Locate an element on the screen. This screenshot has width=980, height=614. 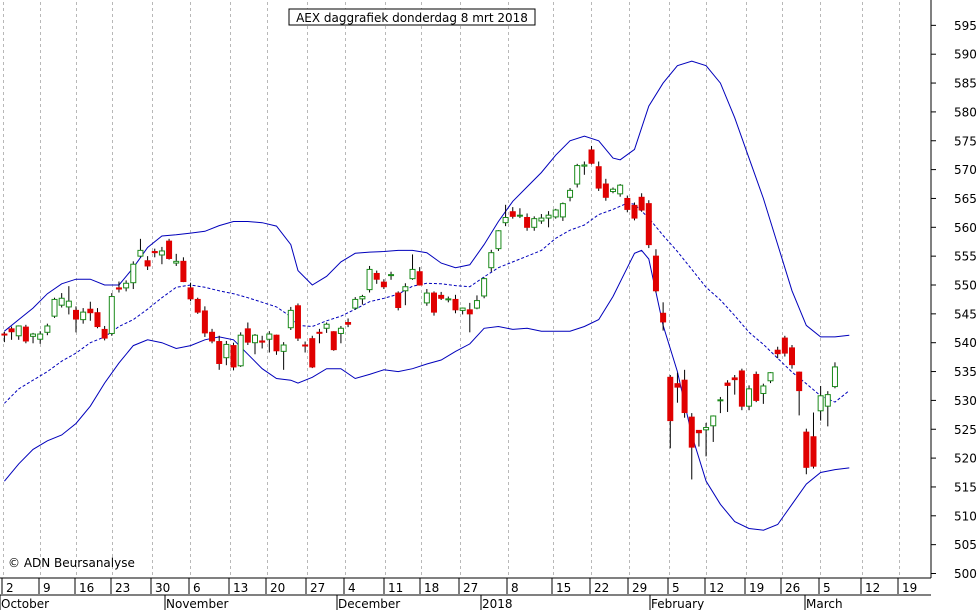
month-label-2: December is located at coordinates (369, 603).